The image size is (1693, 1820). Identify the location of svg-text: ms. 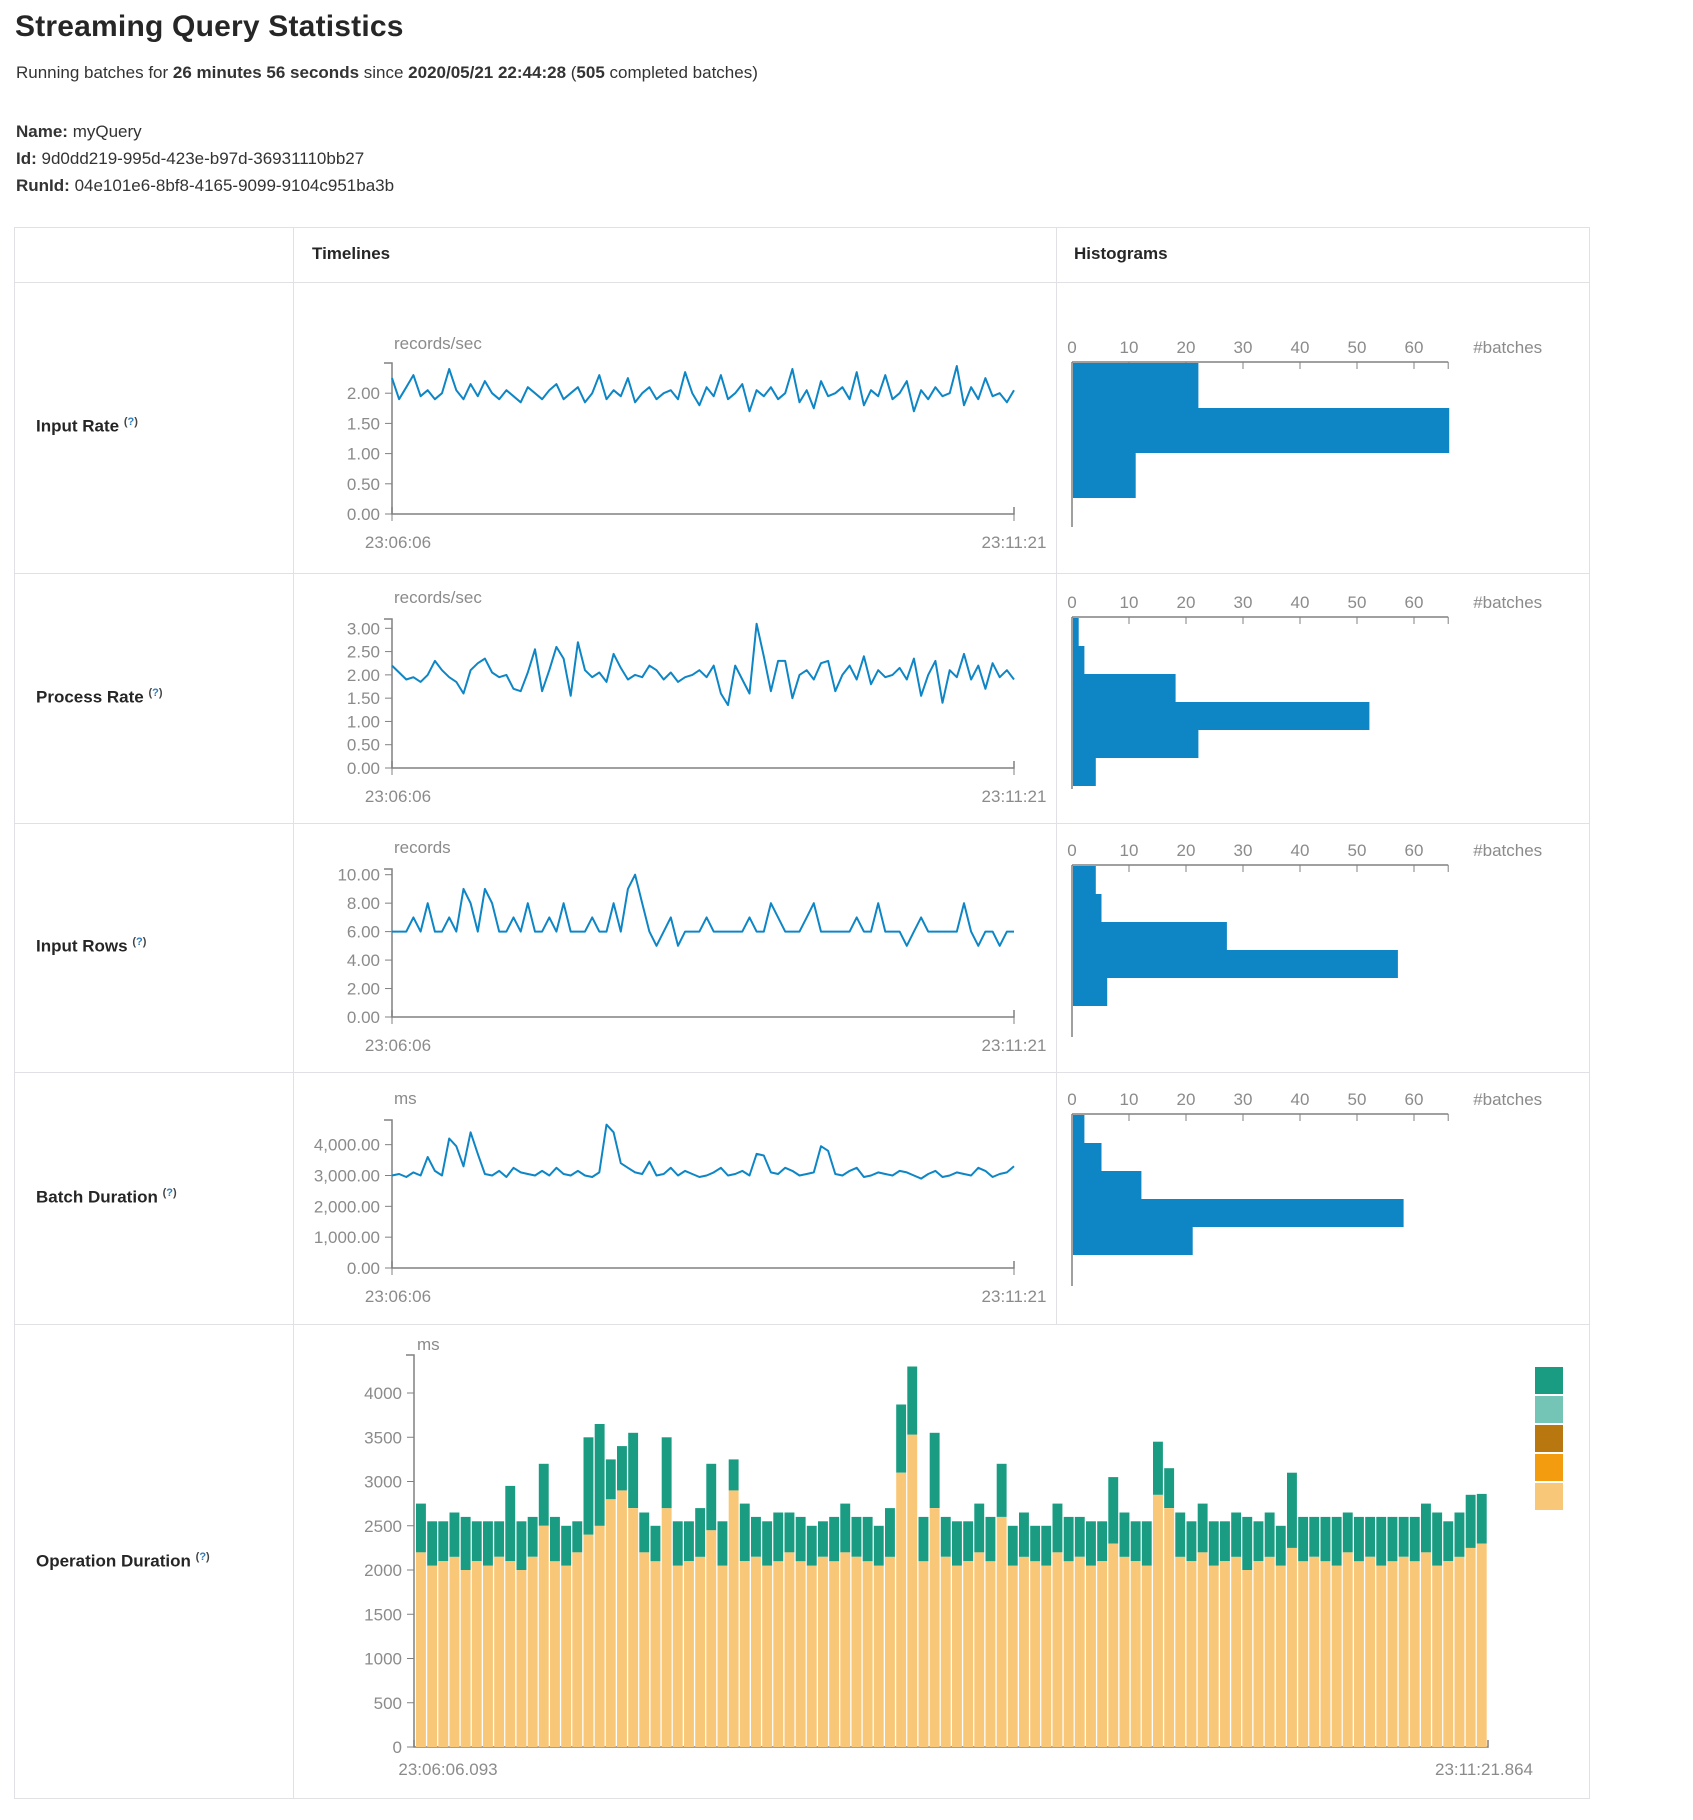
(405, 1098).